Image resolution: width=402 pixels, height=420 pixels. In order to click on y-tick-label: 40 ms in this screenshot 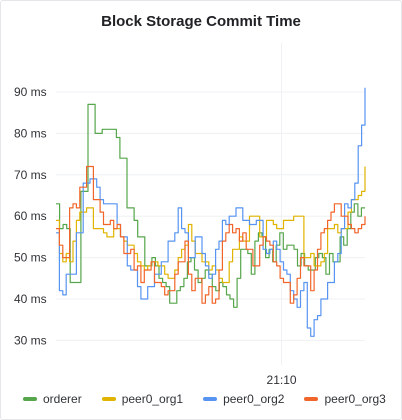, I will do `click(30, 299)`.